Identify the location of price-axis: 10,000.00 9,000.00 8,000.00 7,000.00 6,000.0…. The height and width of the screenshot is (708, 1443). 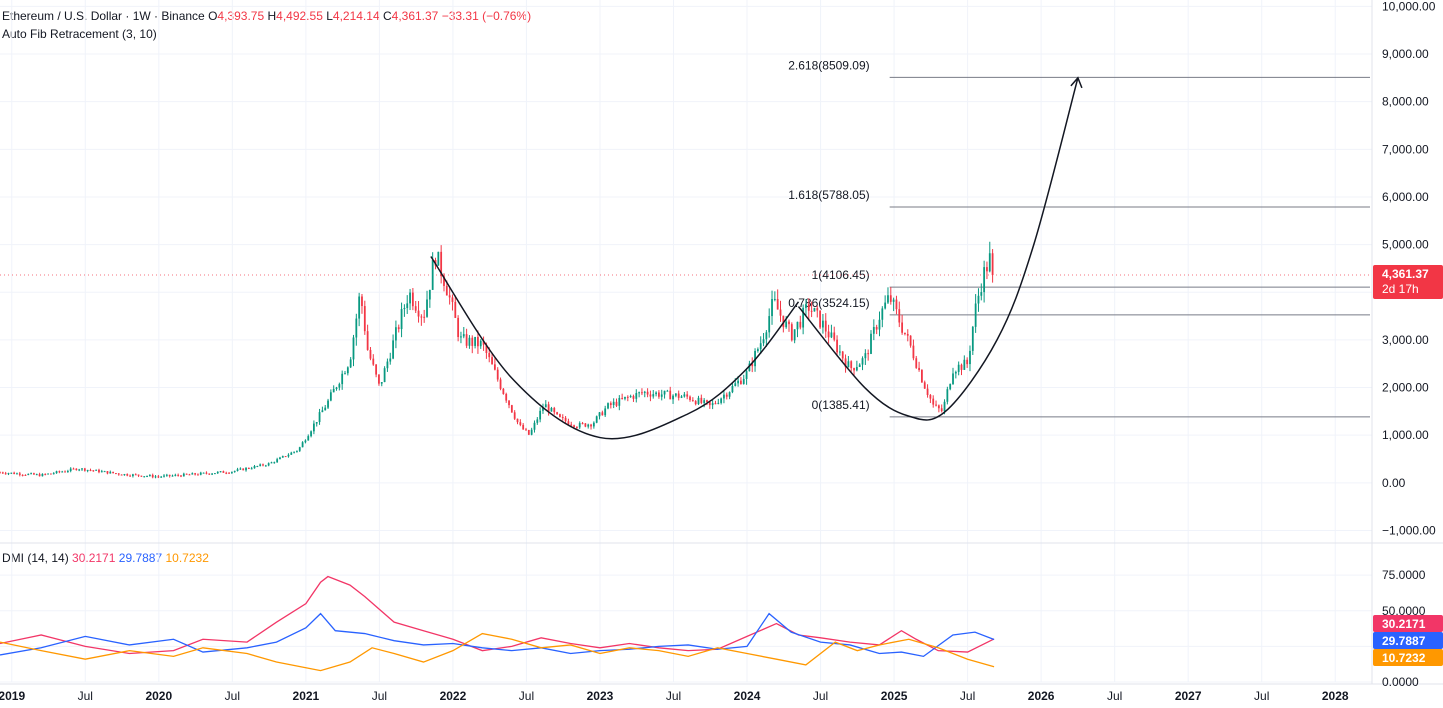
(1409, 268).